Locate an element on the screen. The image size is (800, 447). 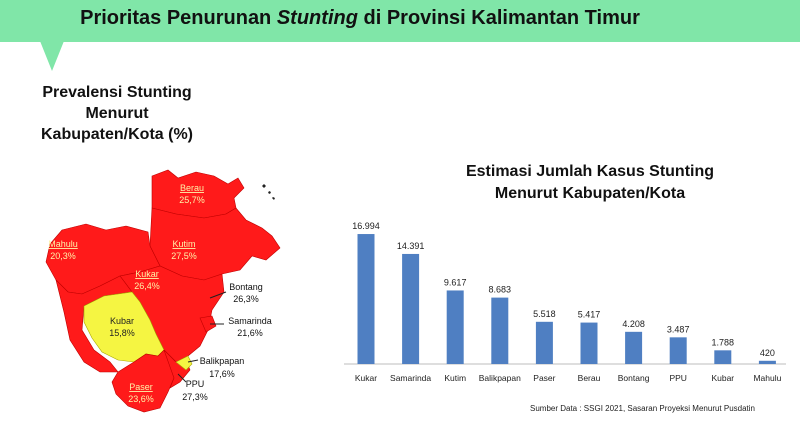
map-title-line-3: Kabupaten/Kota (%) is located at coordinates (117, 134).